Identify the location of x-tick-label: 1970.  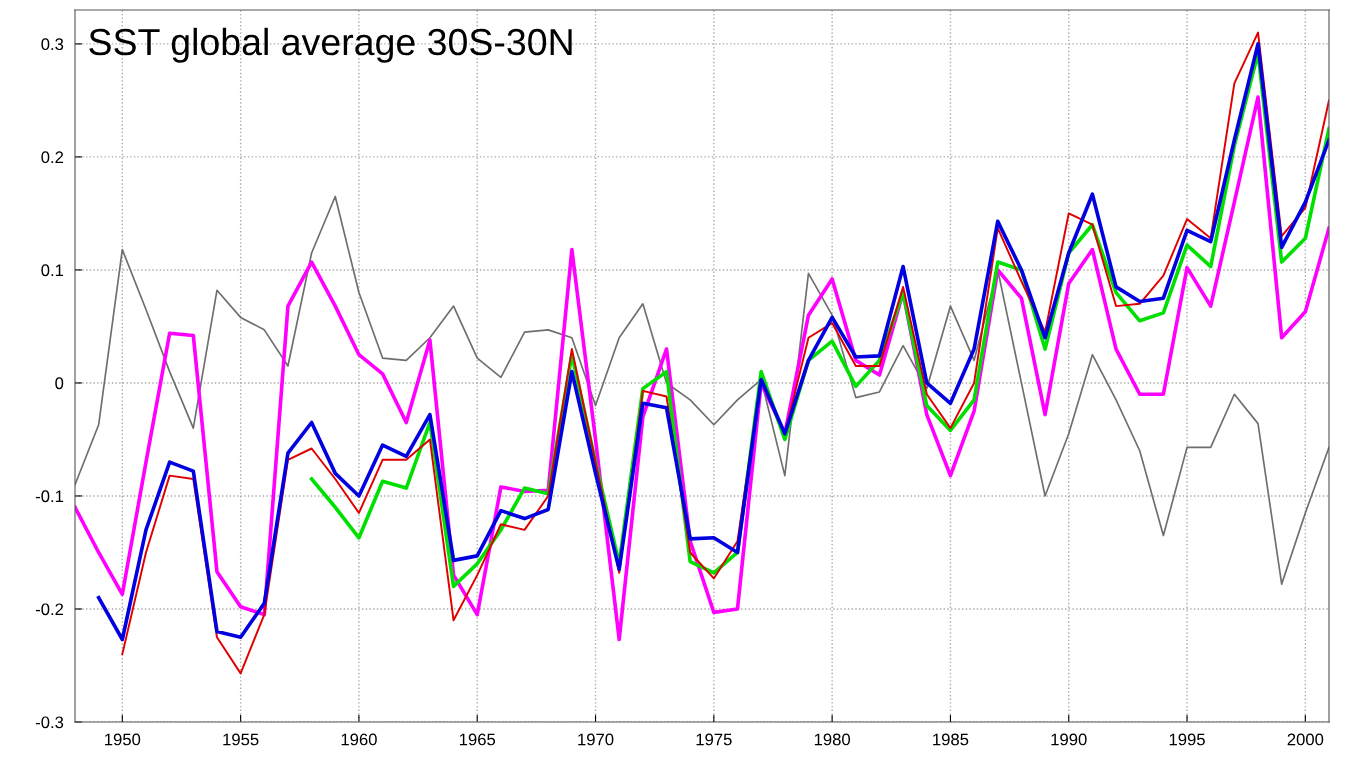
(596, 739).